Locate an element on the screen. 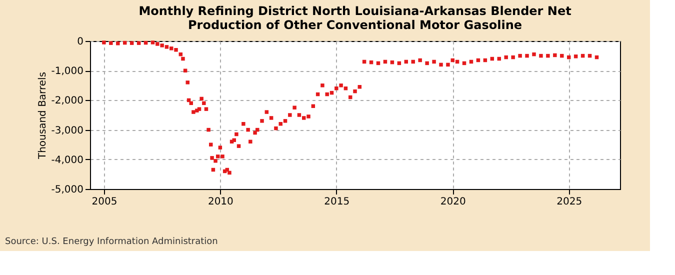  y-tick-label: -2,000 is located at coordinates (67, 101).